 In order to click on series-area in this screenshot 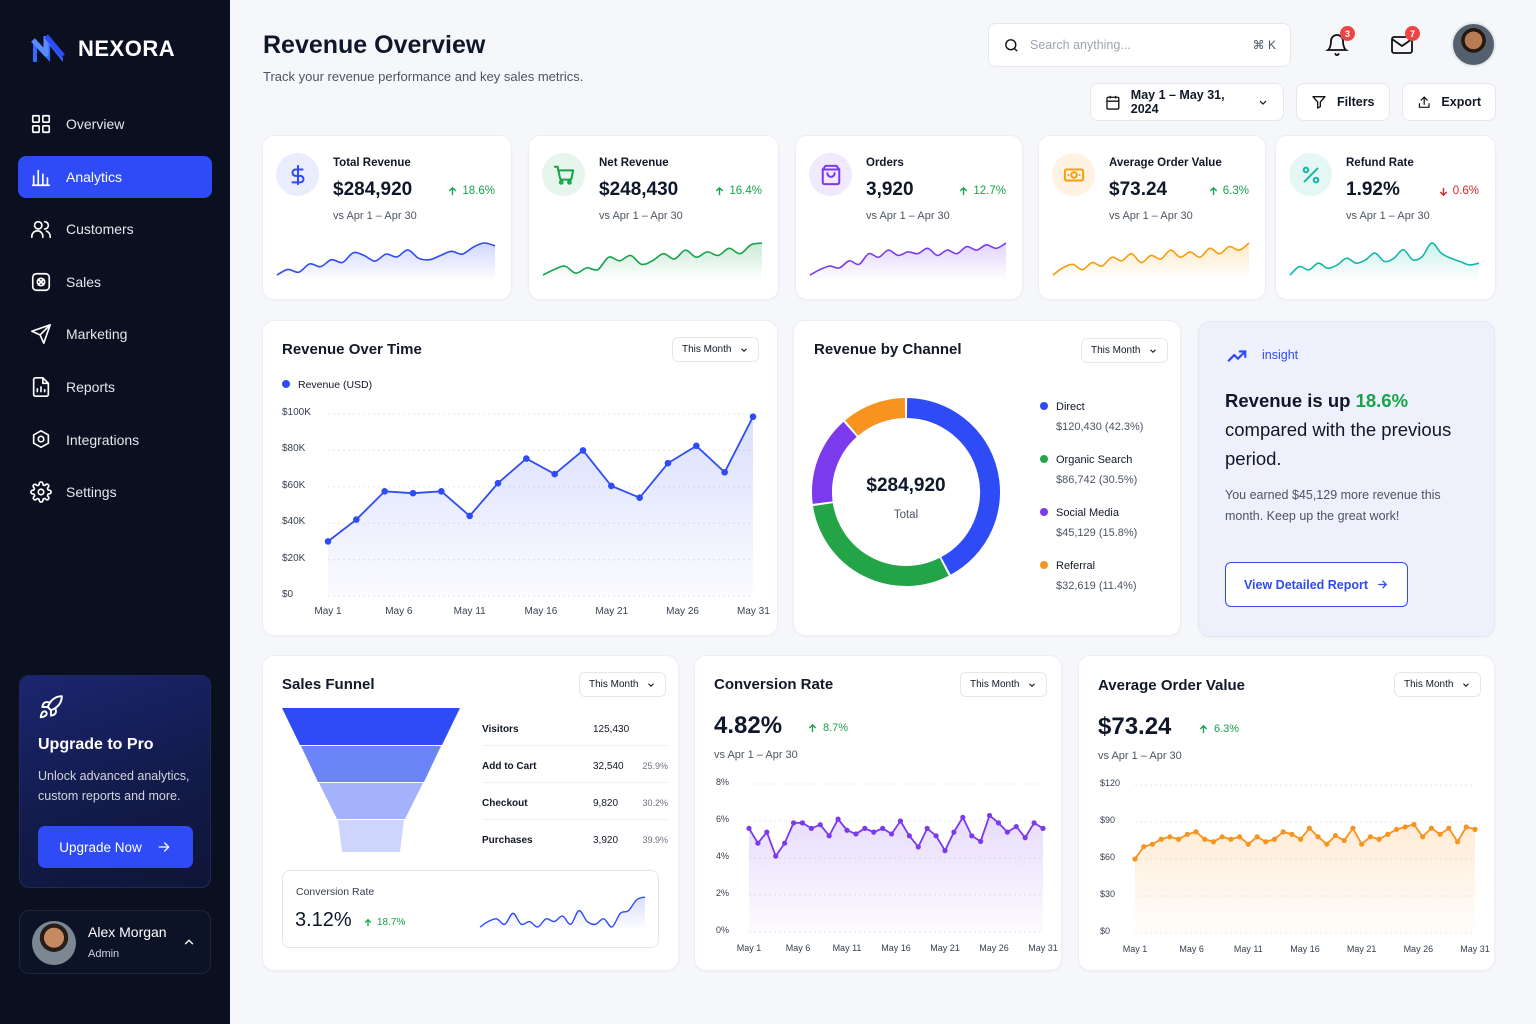, I will do `click(540, 506)`.